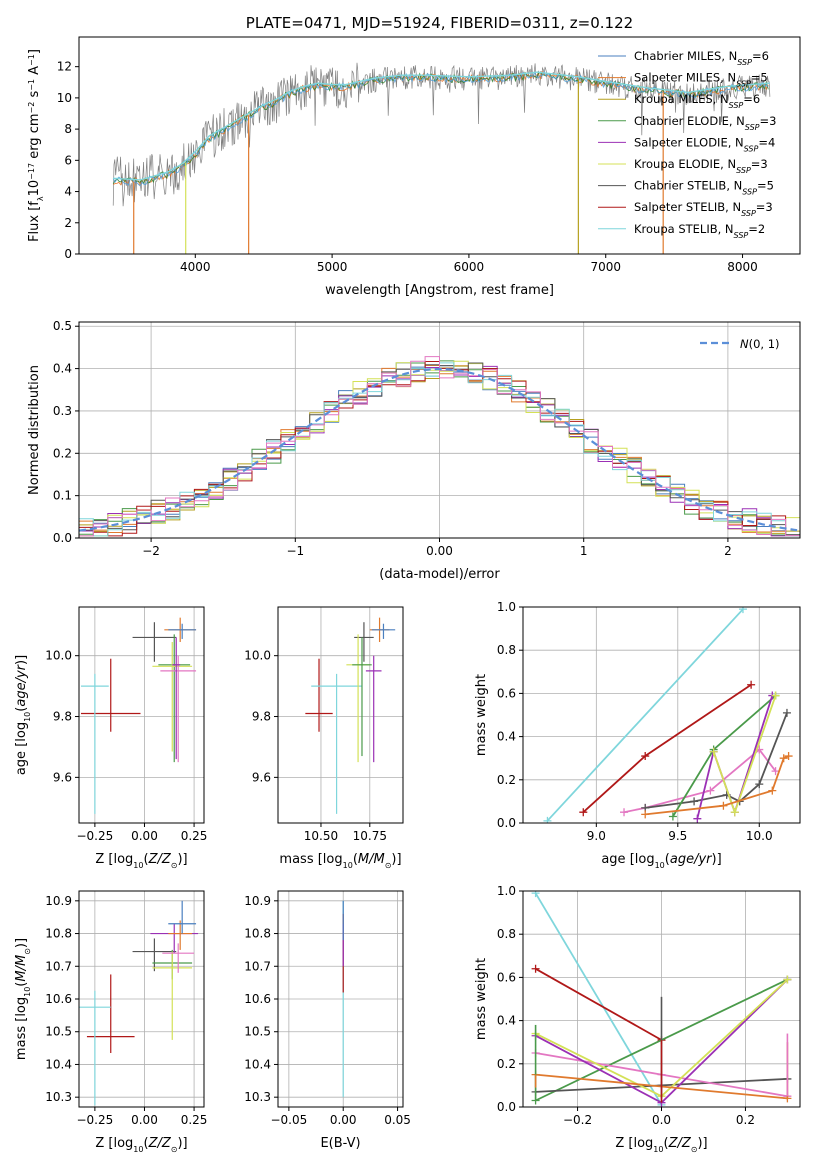 The image size is (819, 1170). I want to click on mass-vs-Z-frame, so click(141, 999).